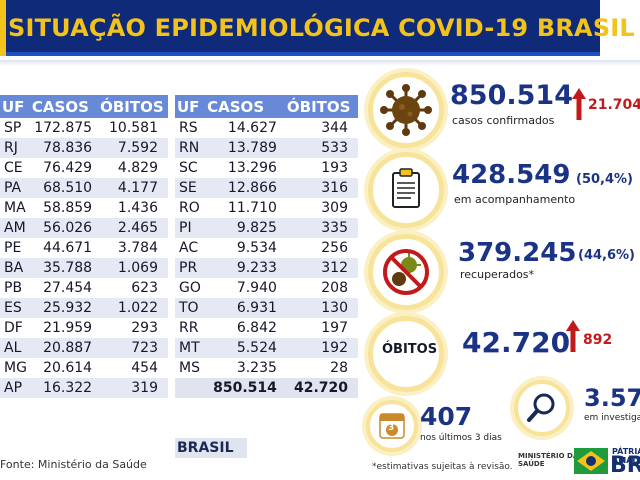  What do you see at coordinates (133, 348) in the screenshot?
I see `cell-obitos: 723` at bounding box center [133, 348].